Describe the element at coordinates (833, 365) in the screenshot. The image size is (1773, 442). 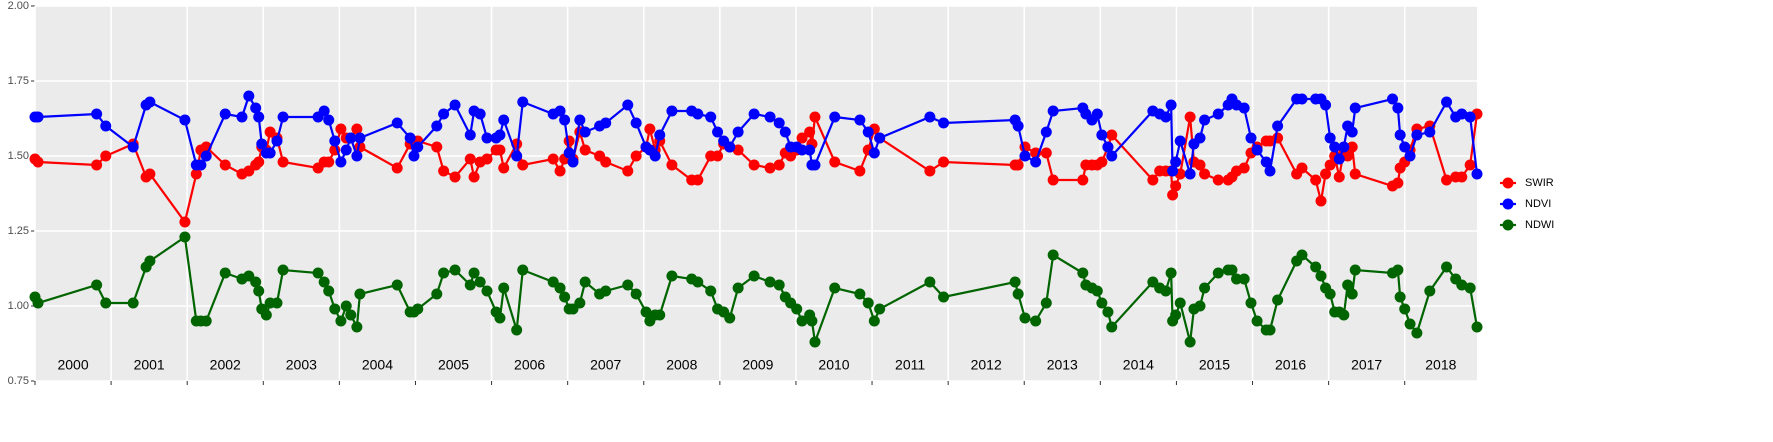
I see `x-tick-label: 2010` at that location.